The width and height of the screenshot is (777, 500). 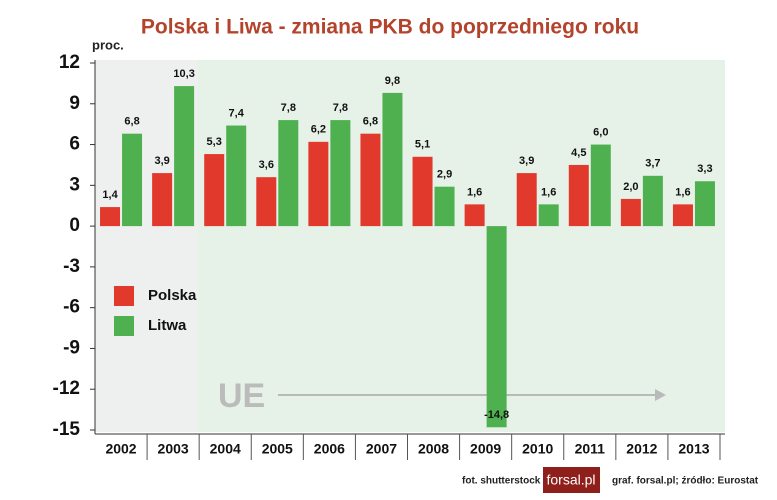 I want to click on data-label: -14,8, so click(x=496, y=415).